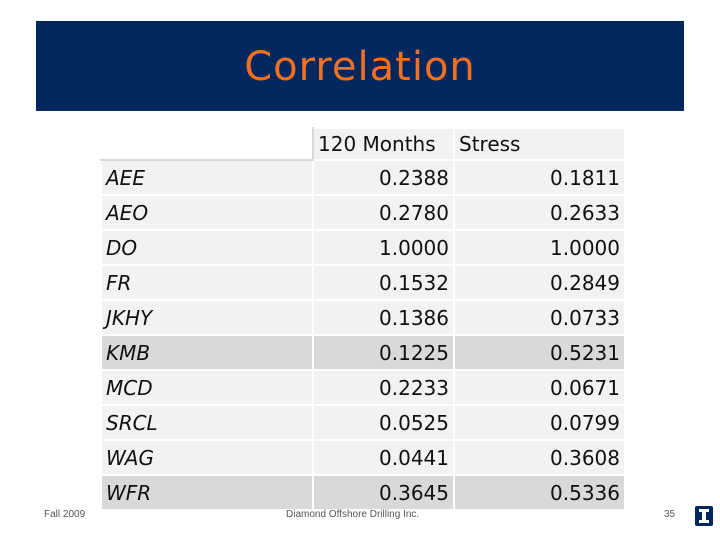 This screenshot has width=720, height=540. I want to click on months120-cell: 0.1386, so click(383, 317).